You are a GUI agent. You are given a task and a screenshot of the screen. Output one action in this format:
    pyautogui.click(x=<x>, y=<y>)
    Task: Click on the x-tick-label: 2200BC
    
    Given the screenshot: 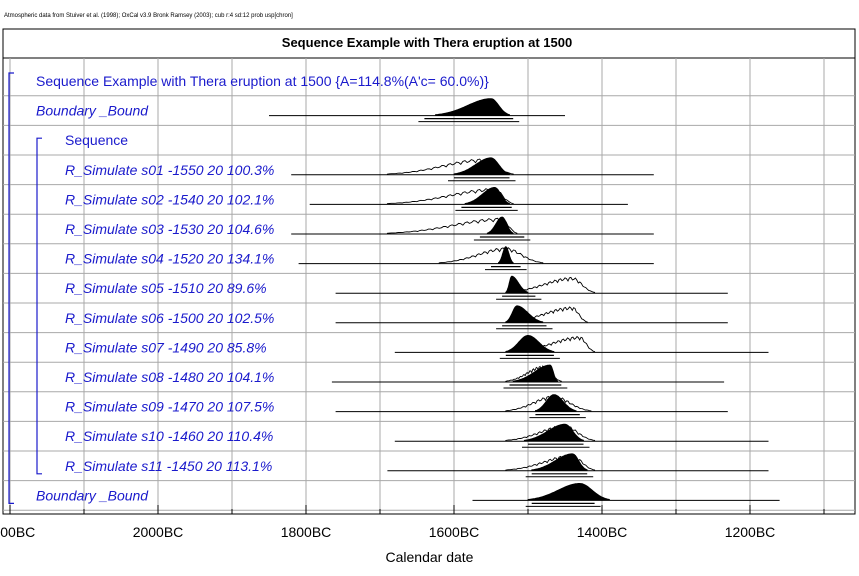 What is the action you would take?
    pyautogui.click(x=17, y=532)
    